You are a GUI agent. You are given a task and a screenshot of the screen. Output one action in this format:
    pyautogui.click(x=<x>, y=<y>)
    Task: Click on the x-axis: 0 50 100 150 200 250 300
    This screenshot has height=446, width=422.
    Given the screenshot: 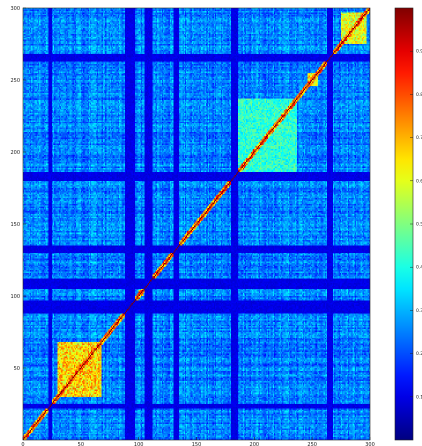 What is the action you would take?
    pyautogui.click(x=198, y=441)
    